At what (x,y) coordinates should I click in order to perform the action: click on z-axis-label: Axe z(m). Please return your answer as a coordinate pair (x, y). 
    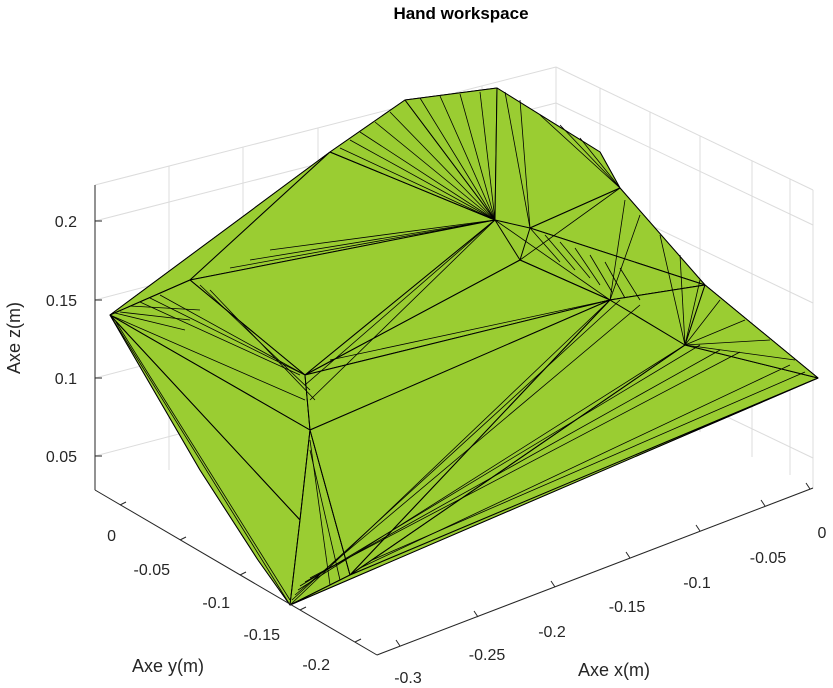
    Looking at the image, I should click on (14, 338).